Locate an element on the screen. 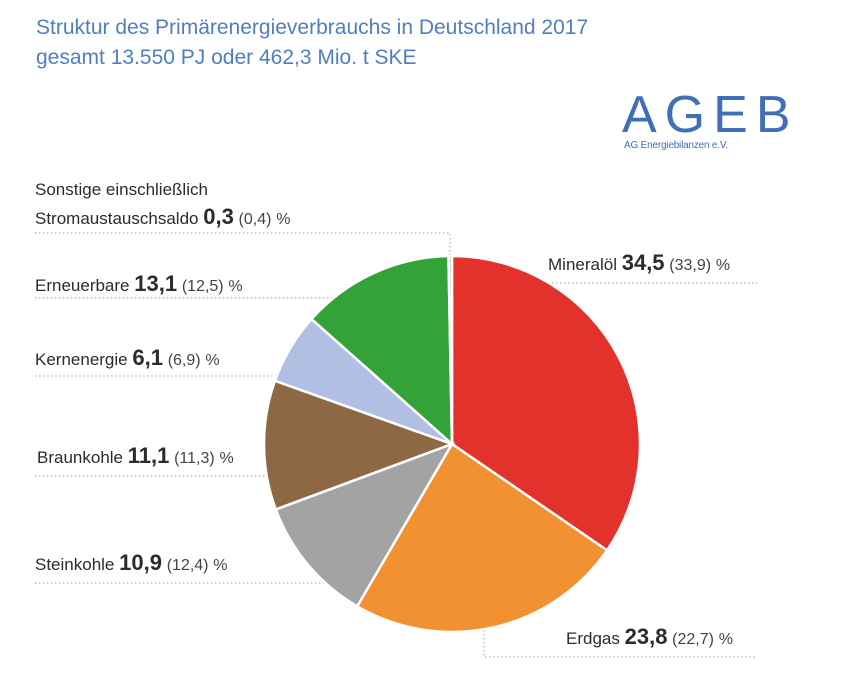  label-braunkohle-value: 11,1 is located at coordinates (148, 455).